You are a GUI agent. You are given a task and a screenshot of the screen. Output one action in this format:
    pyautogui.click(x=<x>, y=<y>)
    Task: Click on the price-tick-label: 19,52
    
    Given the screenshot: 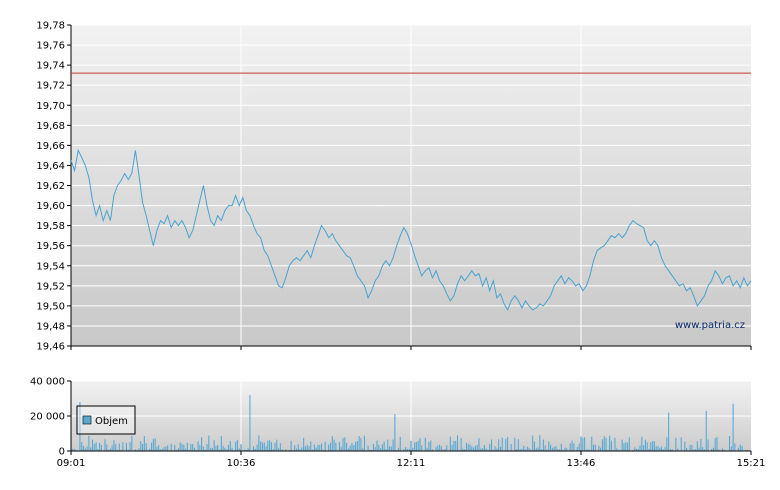 What is the action you would take?
    pyautogui.click(x=50, y=286)
    